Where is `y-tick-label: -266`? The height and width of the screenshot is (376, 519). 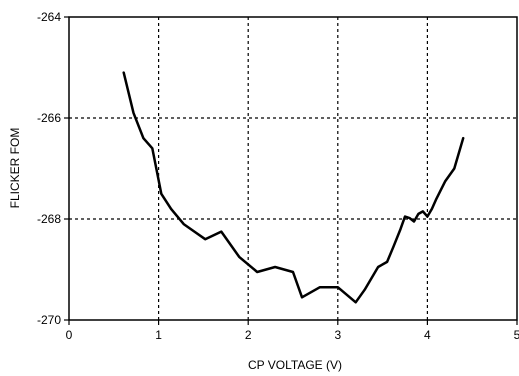 y-tick-label: -266 is located at coordinates (49, 118).